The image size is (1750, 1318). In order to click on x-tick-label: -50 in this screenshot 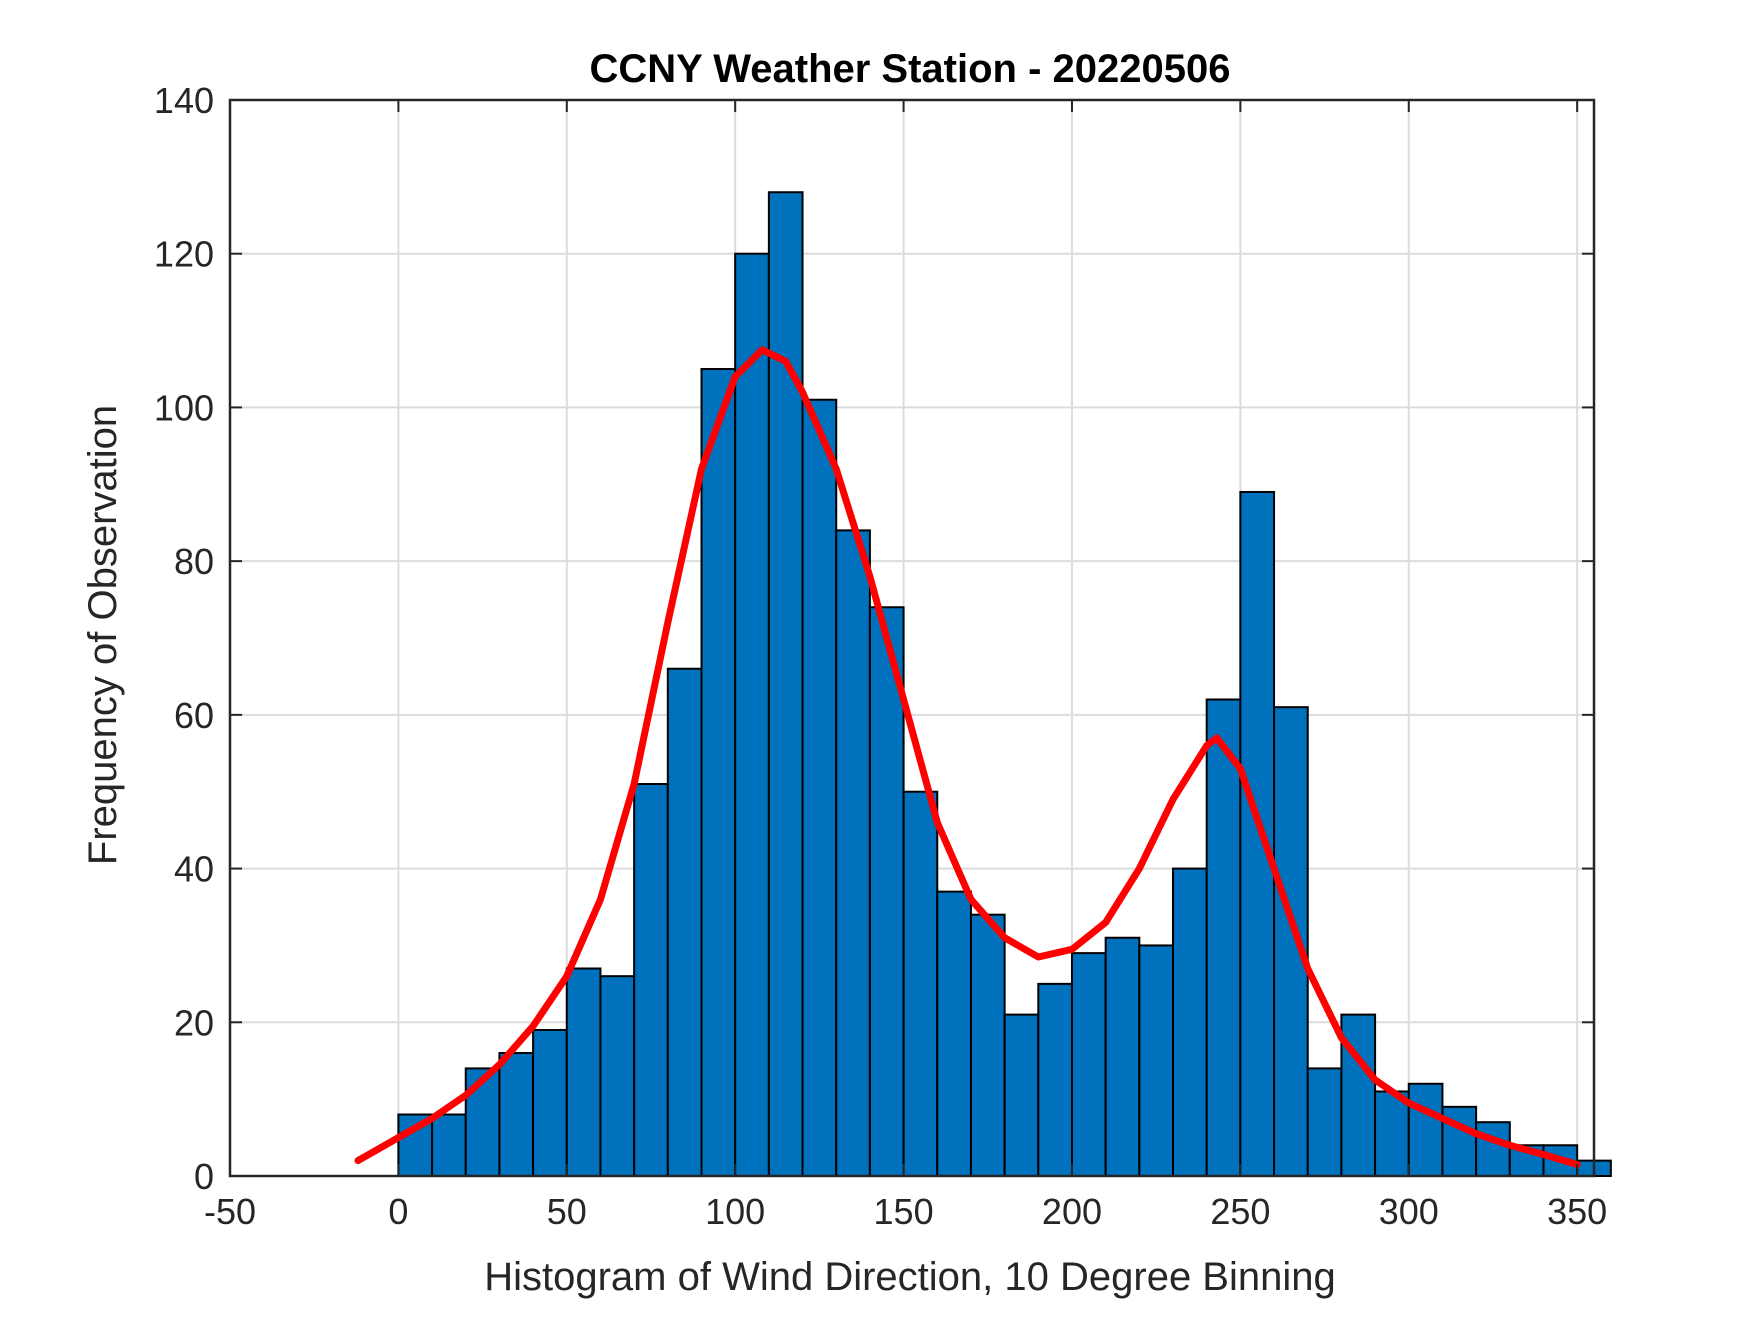, I will do `click(230, 1211)`.